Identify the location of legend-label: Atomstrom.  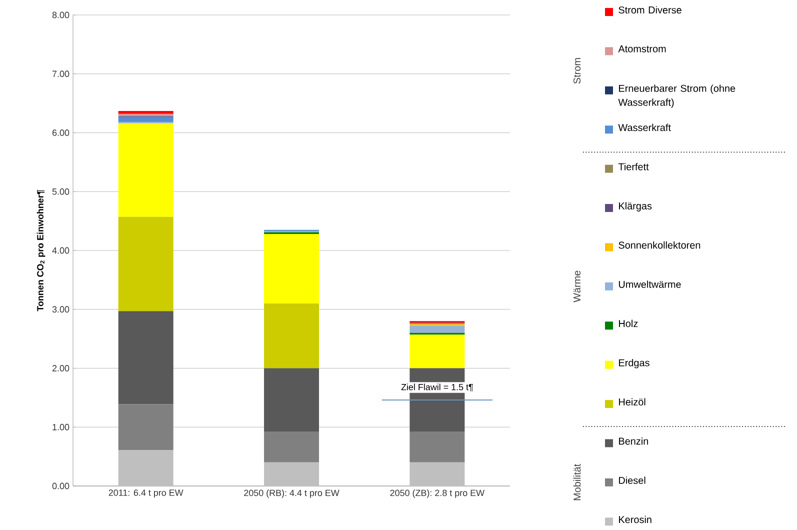
(642, 48).